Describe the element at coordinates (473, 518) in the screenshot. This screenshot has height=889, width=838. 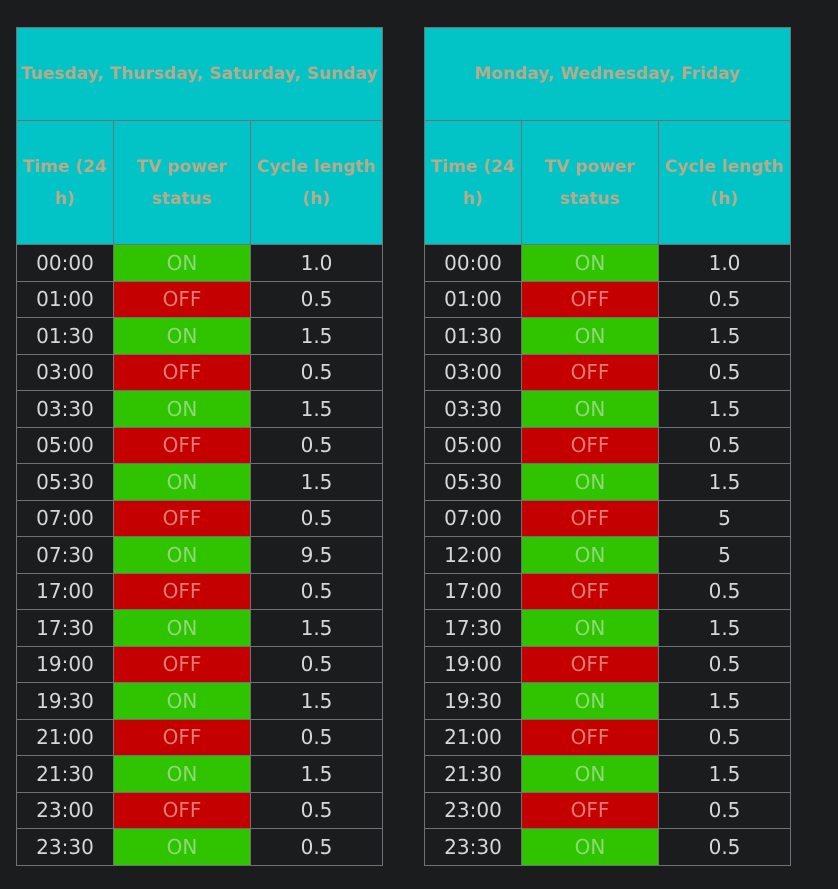
I see `time-cell: 07:00` at that location.